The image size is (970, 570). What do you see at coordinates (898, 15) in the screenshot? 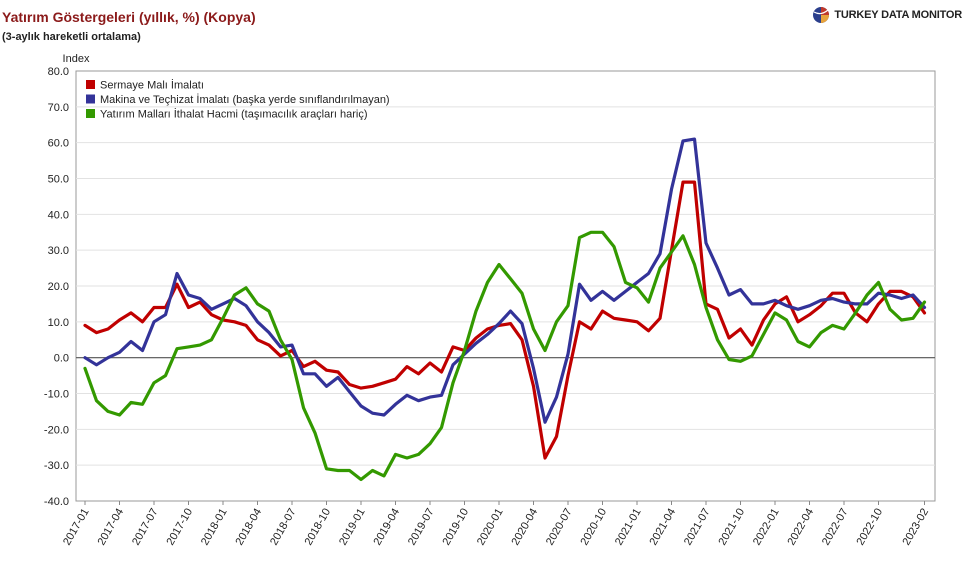
I see `brand-name: TURKEY DATA MONITOR` at bounding box center [898, 15].